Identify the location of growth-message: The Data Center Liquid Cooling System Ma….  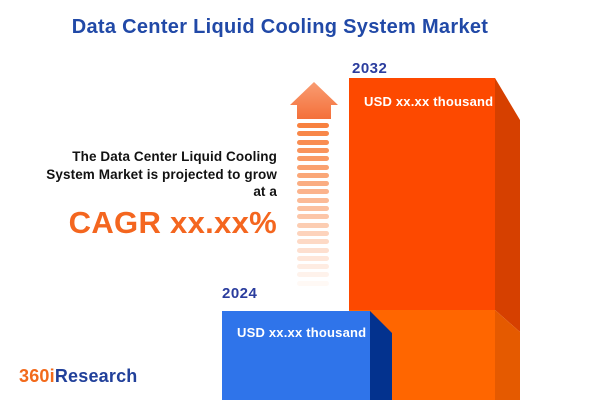
(146, 194).